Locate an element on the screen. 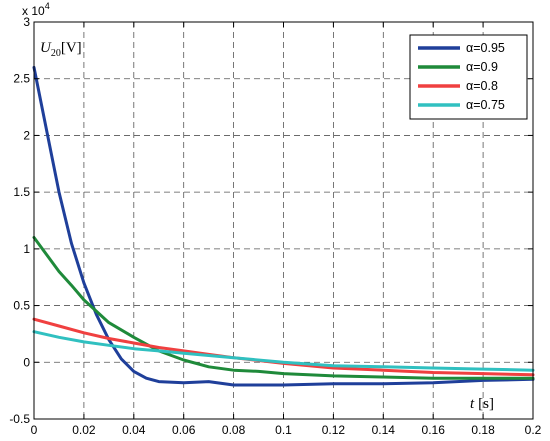 This screenshot has width=550, height=441. legend: α=0.95 α=0.9 α=0.8 α=0.75 is located at coordinates (468, 77).